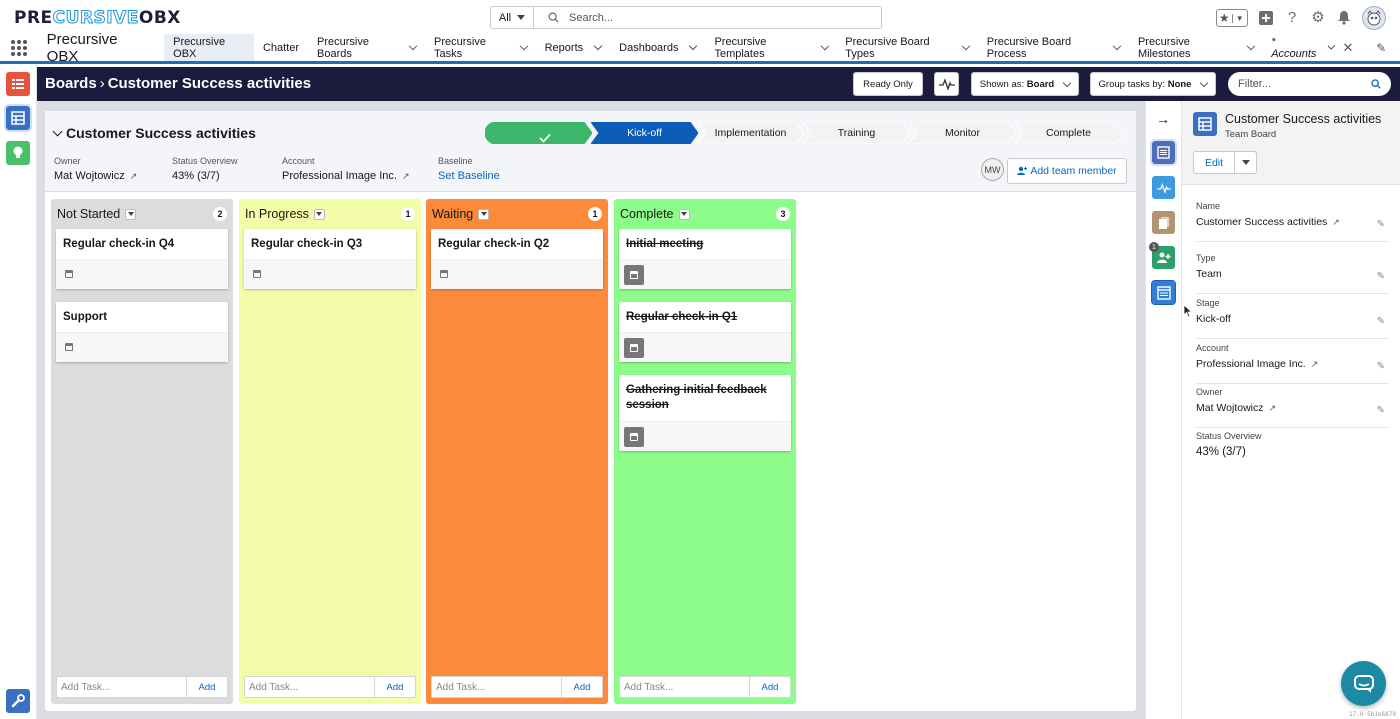 This screenshot has height=719, width=1400. I want to click on nav-tab: Dashboards, so click(657, 47).